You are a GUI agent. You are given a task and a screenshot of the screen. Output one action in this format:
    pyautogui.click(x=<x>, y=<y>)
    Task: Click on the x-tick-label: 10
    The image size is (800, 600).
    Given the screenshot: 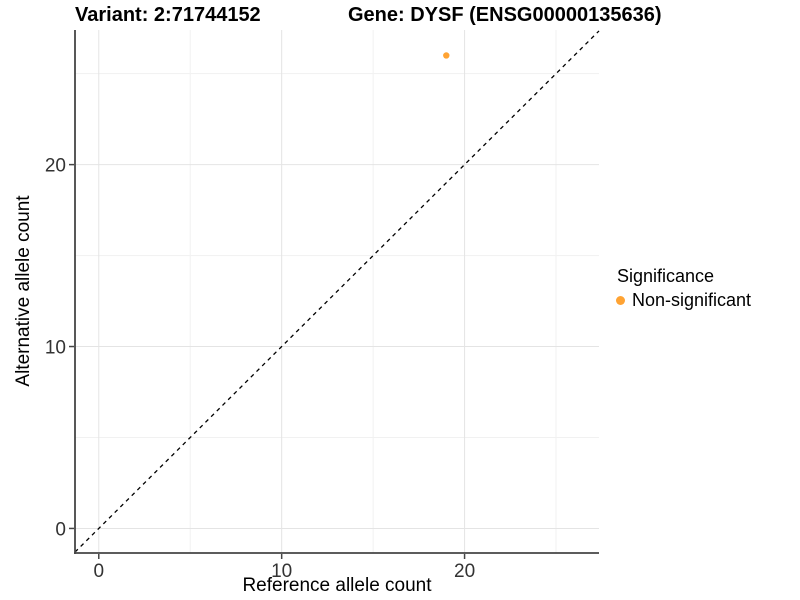 What is the action you would take?
    pyautogui.click(x=281, y=571)
    